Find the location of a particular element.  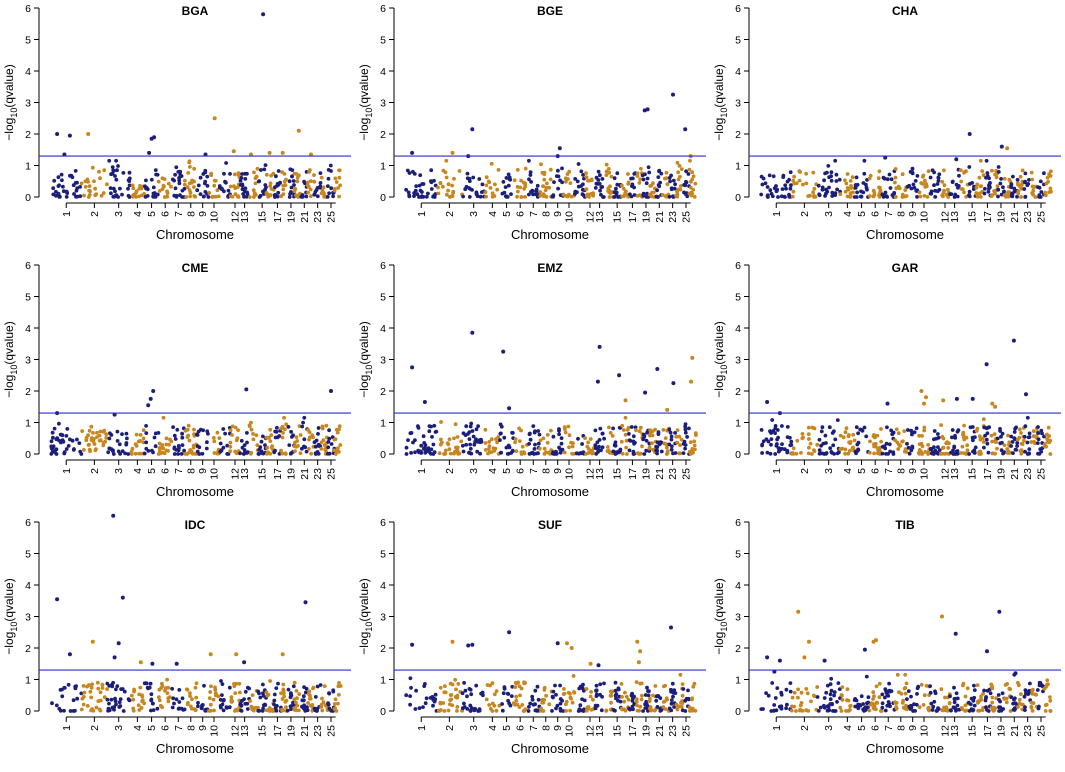

x-tick-label: 5 is located at coordinates (862, 471).